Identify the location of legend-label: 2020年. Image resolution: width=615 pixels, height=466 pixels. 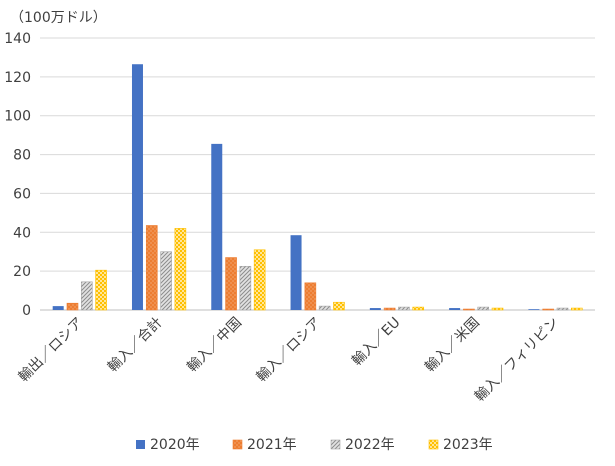
(175, 445).